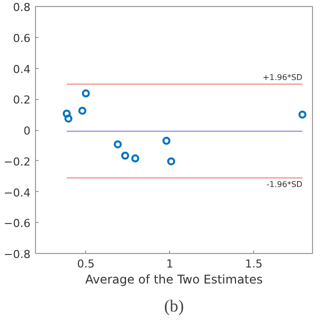 The width and height of the screenshot is (320, 320). I want to click on y-tick-label: −0.6, so click(17, 223).